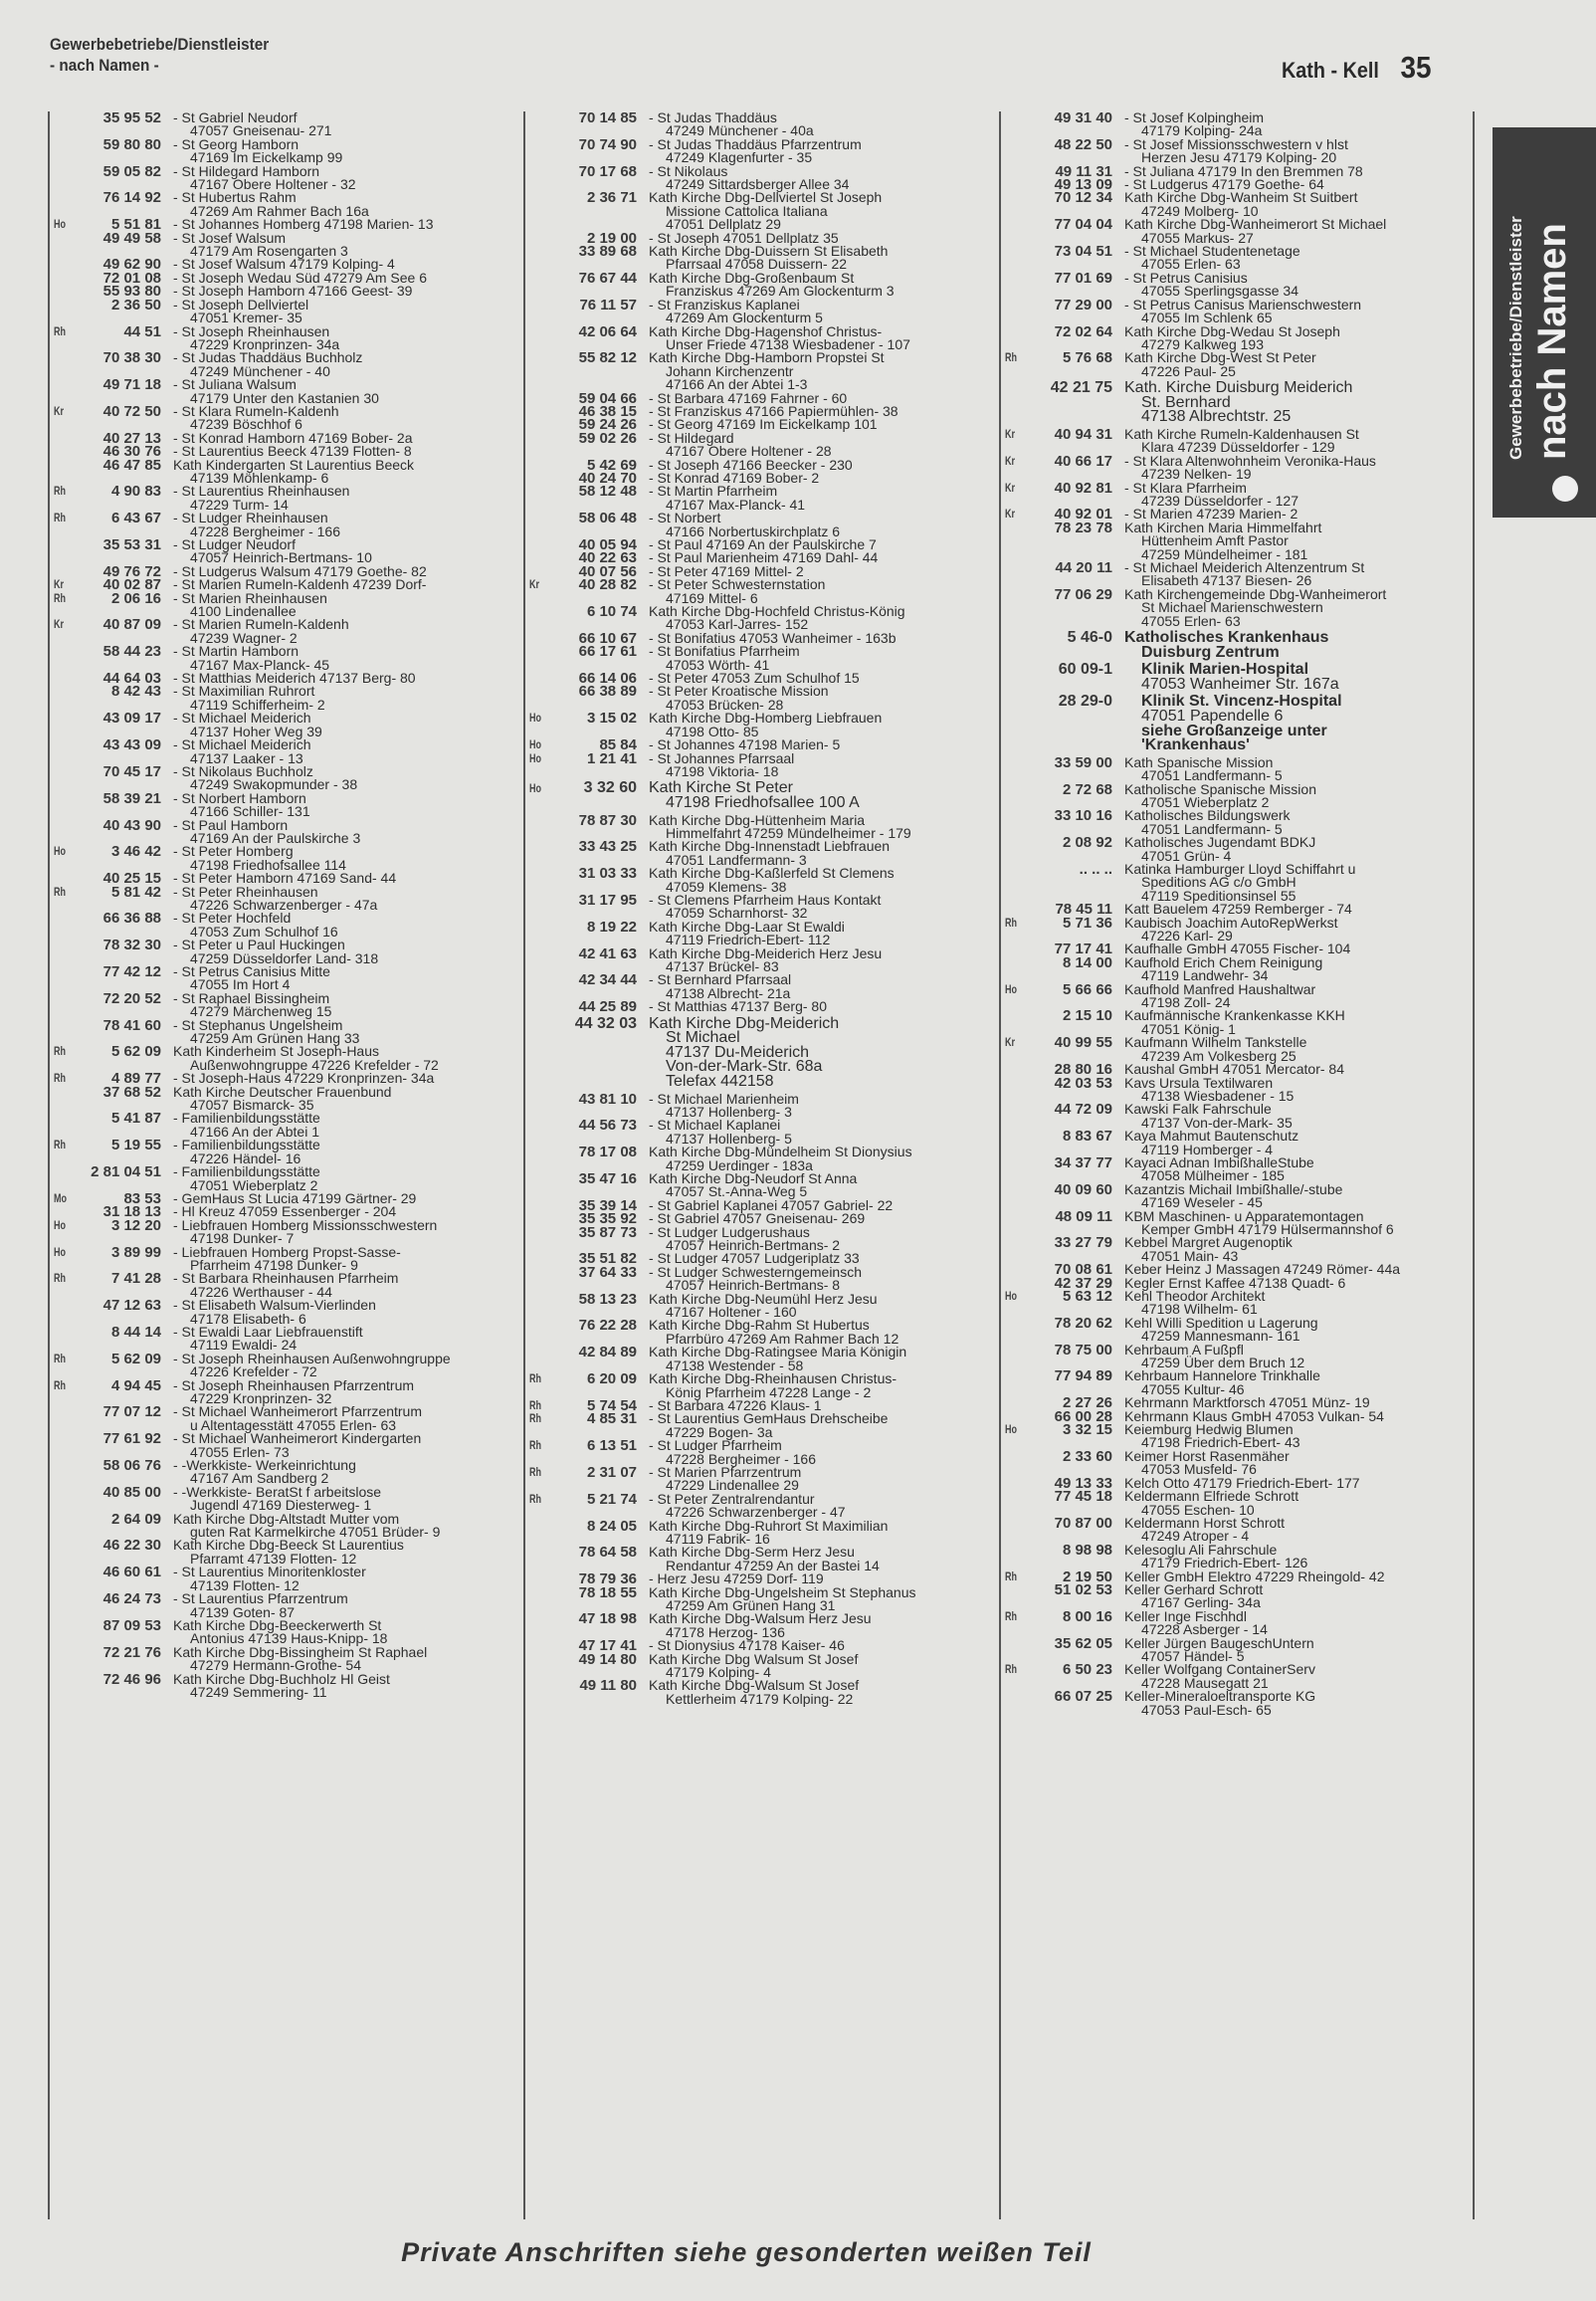 This screenshot has width=1596, height=2301. Describe the element at coordinates (607, 398) in the screenshot. I see `phone-number: 59 04 66` at that location.